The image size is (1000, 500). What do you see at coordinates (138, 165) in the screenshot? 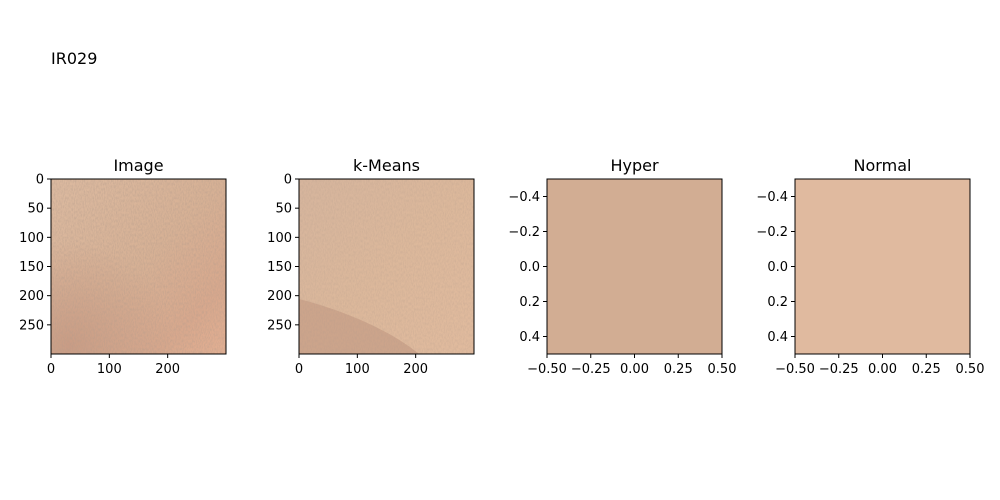
I see `panel-title: Image` at bounding box center [138, 165].